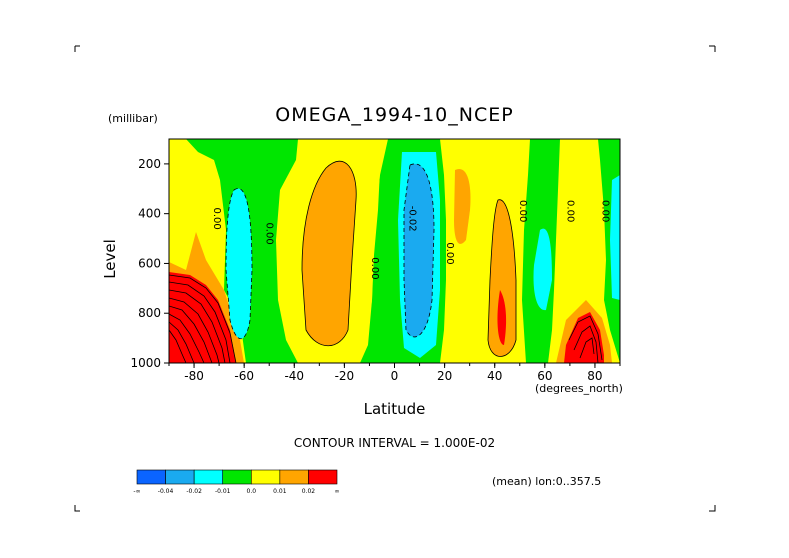 The height and width of the screenshot is (558, 789). I want to click on colorbar-label: 0.01, so click(280, 491).